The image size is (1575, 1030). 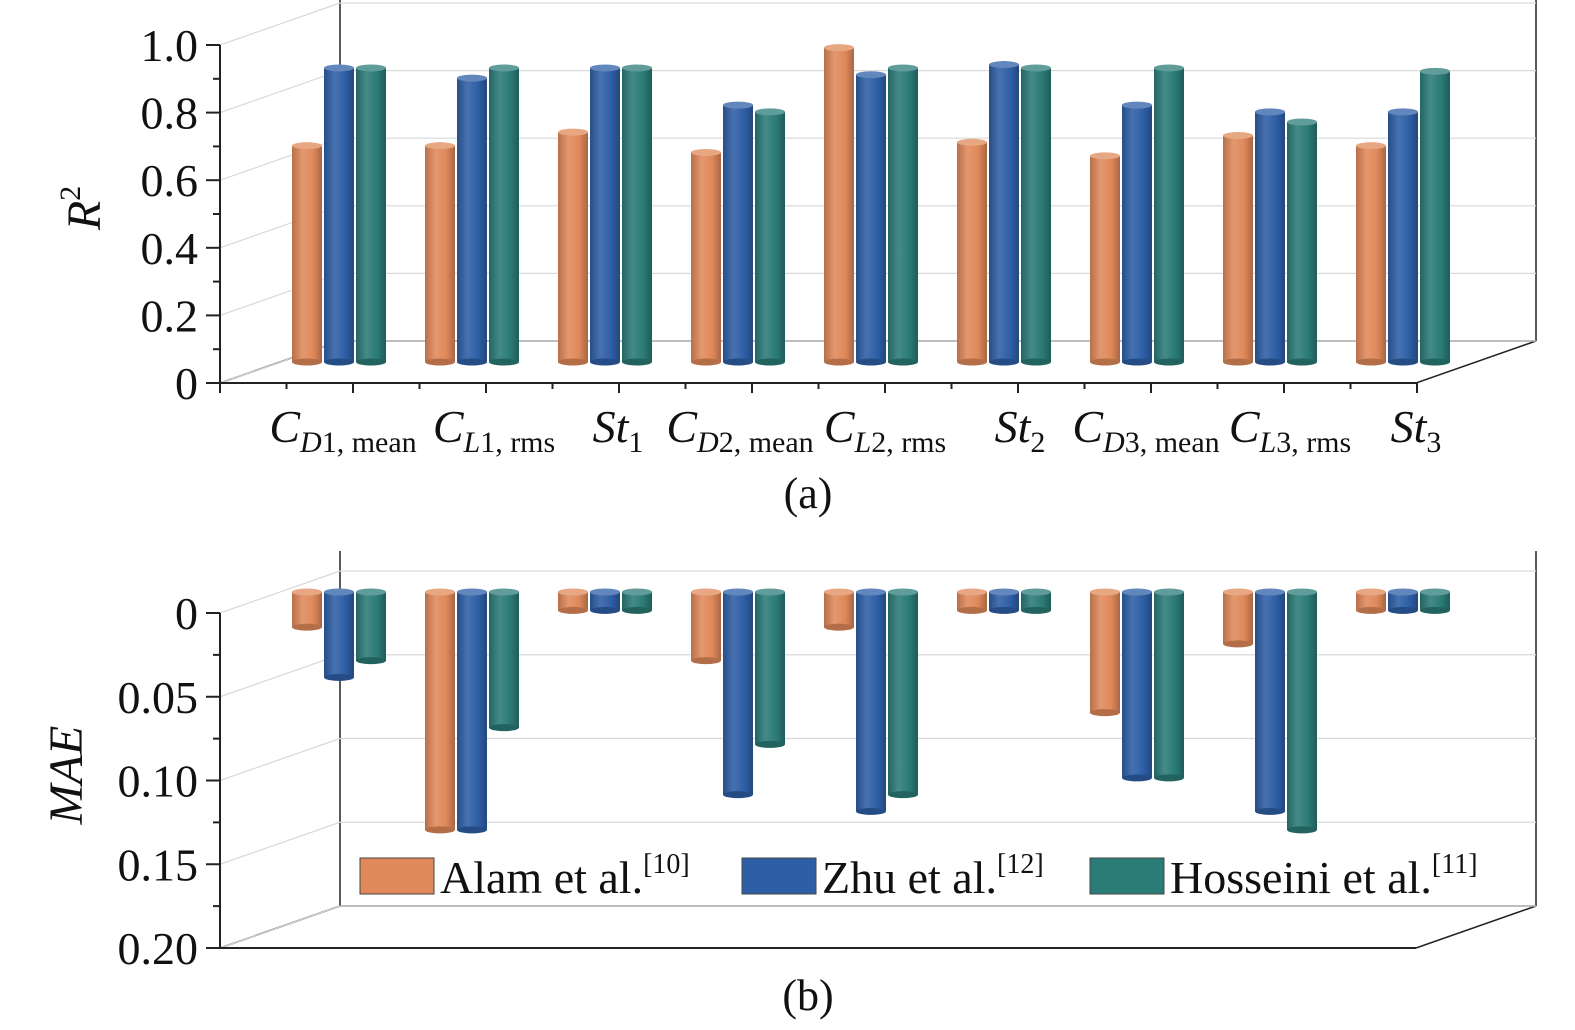 I want to click on x-tick-label-base: St, so click(x=1409, y=426).